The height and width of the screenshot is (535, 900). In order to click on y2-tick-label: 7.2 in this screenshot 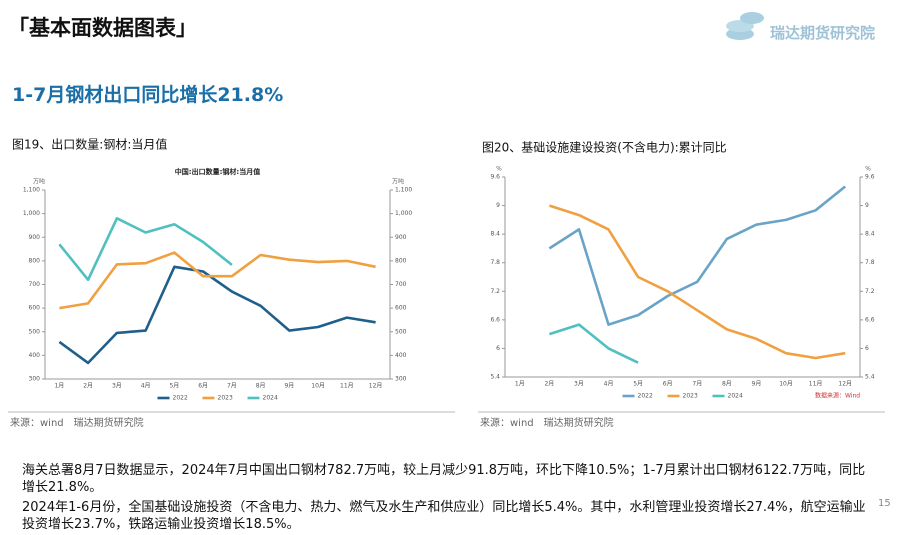, I will do `click(870, 291)`.